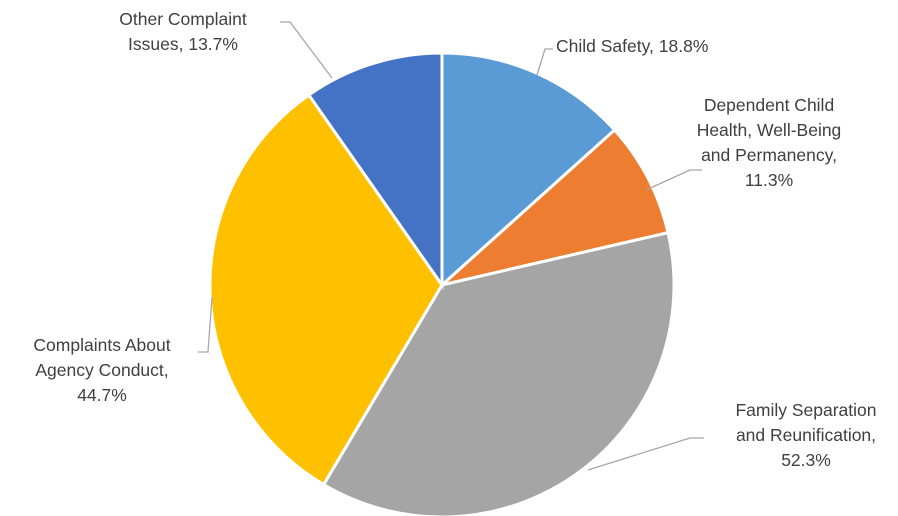 This screenshot has height=516, width=898. Describe the element at coordinates (769, 180) in the screenshot. I see `data-label-line: 11.3%` at that location.